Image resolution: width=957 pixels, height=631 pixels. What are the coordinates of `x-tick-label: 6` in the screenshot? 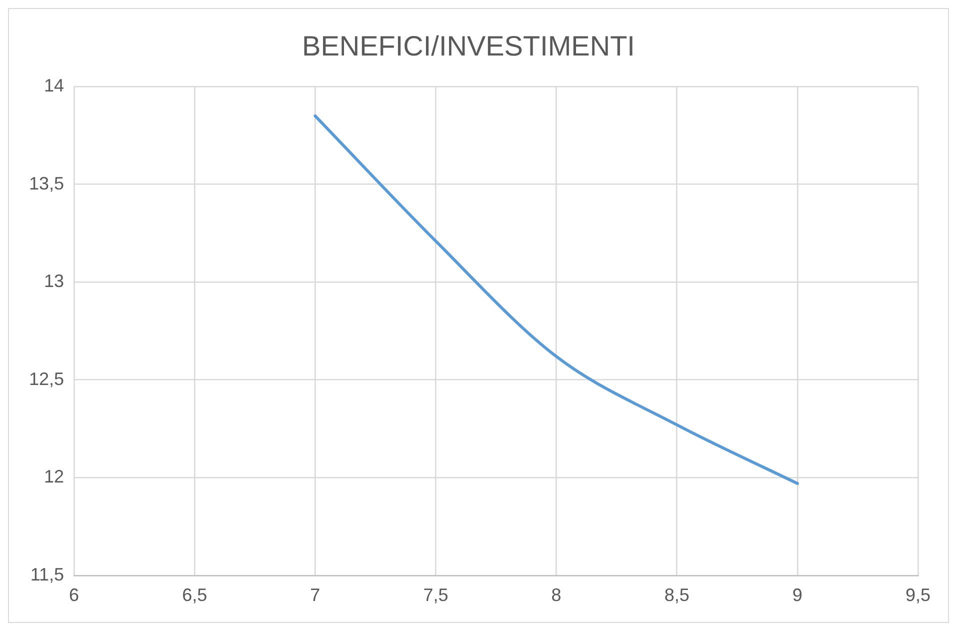 It's located at (74, 595).